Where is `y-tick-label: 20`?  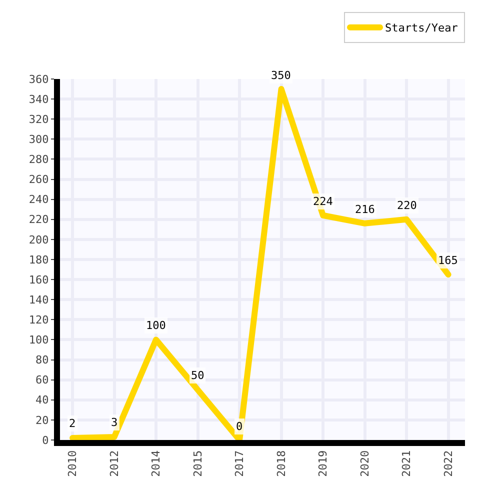 y-tick-label: 20 is located at coordinates (42, 420).